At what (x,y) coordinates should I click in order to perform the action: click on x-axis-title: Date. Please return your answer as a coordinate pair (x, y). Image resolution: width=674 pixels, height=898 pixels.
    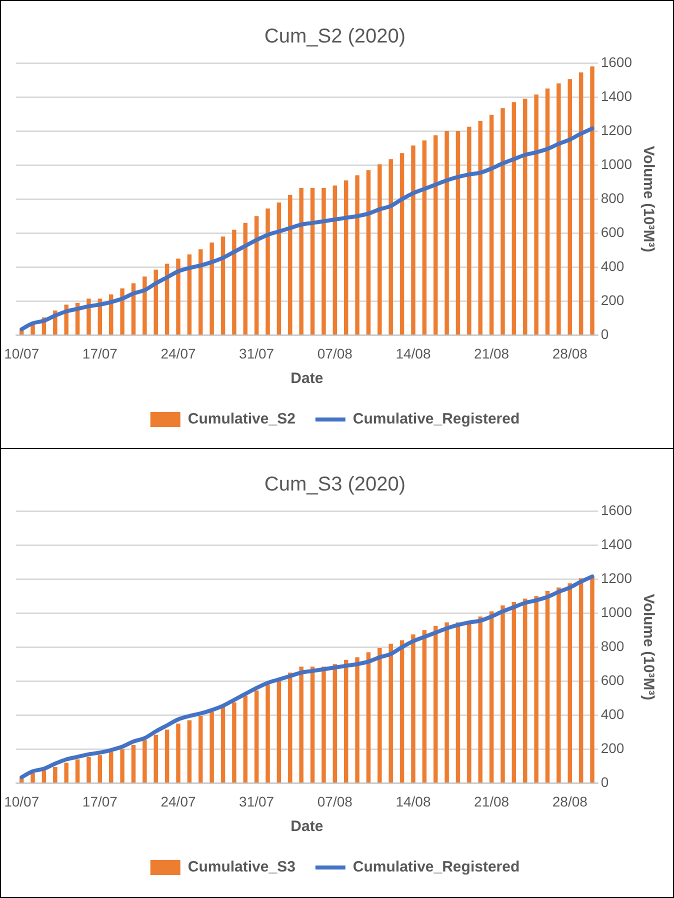
    Looking at the image, I should click on (307, 827).